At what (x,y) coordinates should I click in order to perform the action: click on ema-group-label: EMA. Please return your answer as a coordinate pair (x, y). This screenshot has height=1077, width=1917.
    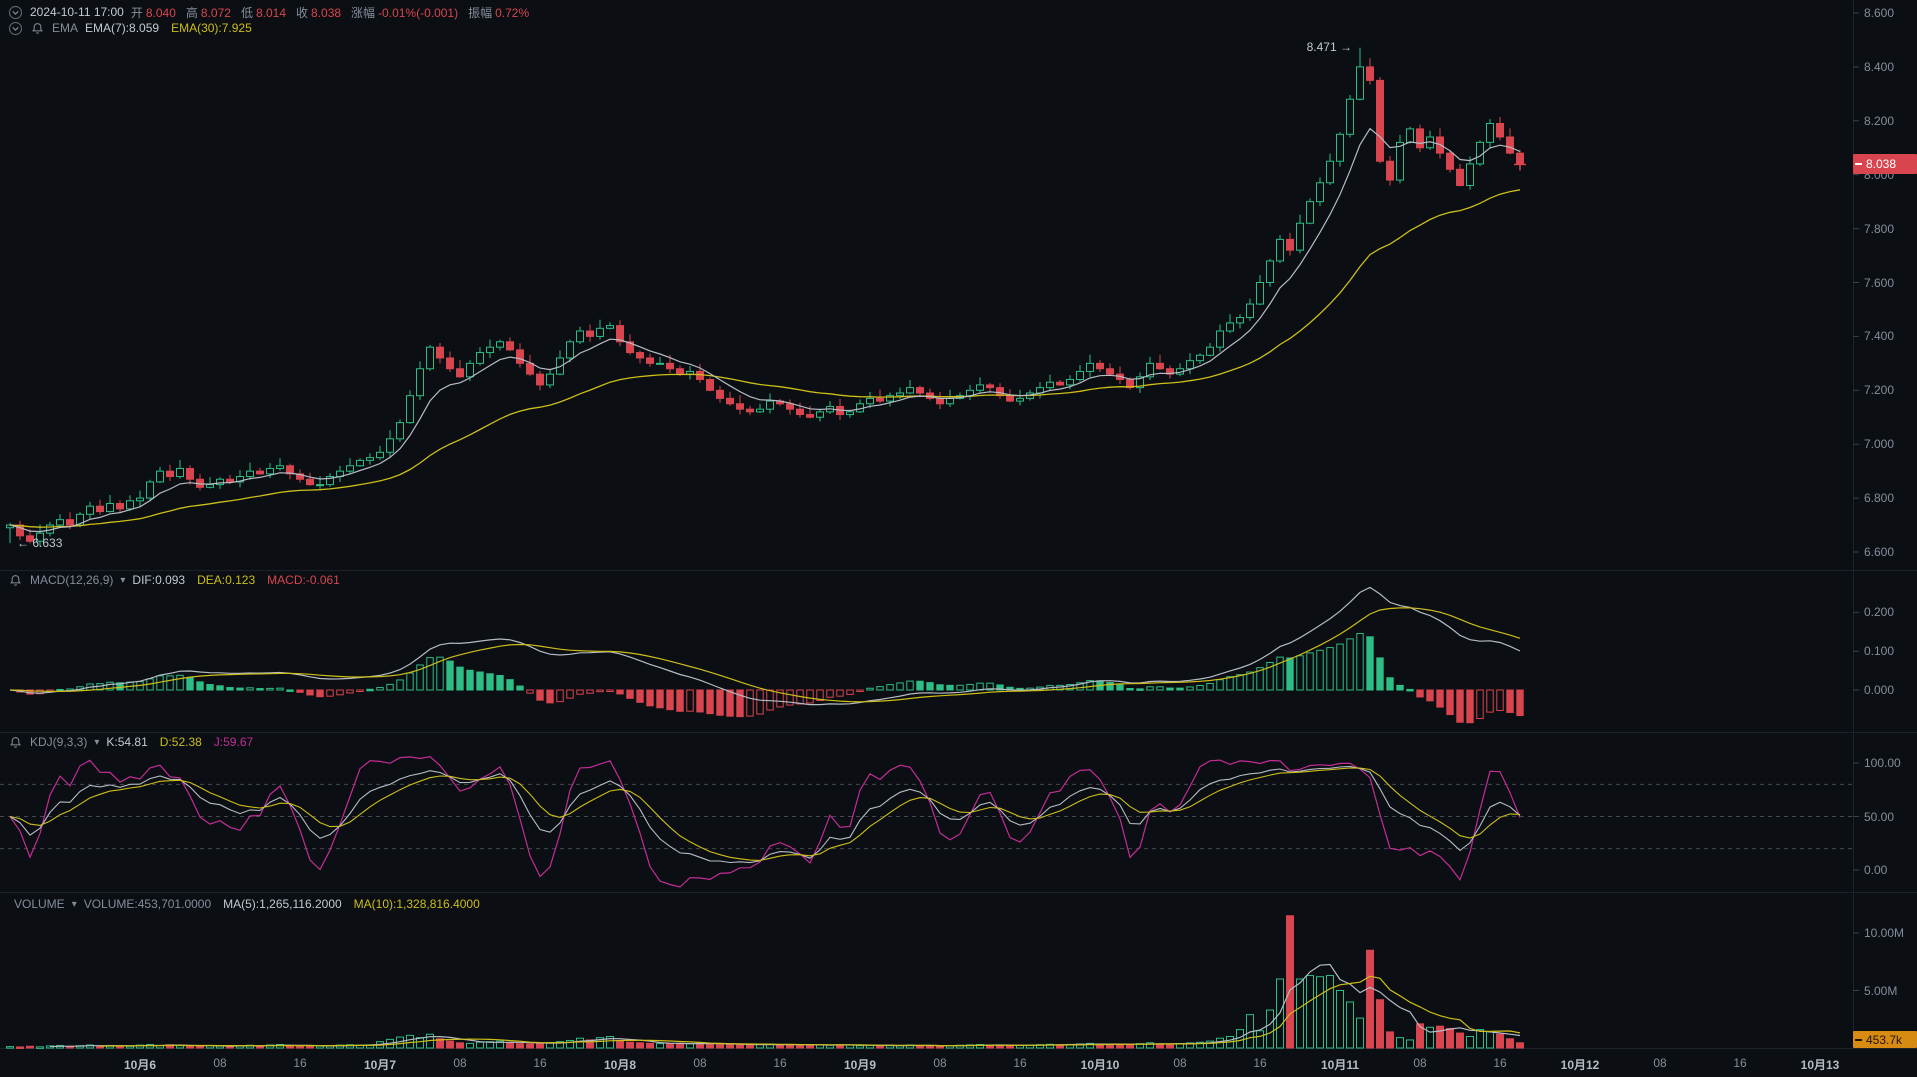
    Looking at the image, I should click on (65, 28).